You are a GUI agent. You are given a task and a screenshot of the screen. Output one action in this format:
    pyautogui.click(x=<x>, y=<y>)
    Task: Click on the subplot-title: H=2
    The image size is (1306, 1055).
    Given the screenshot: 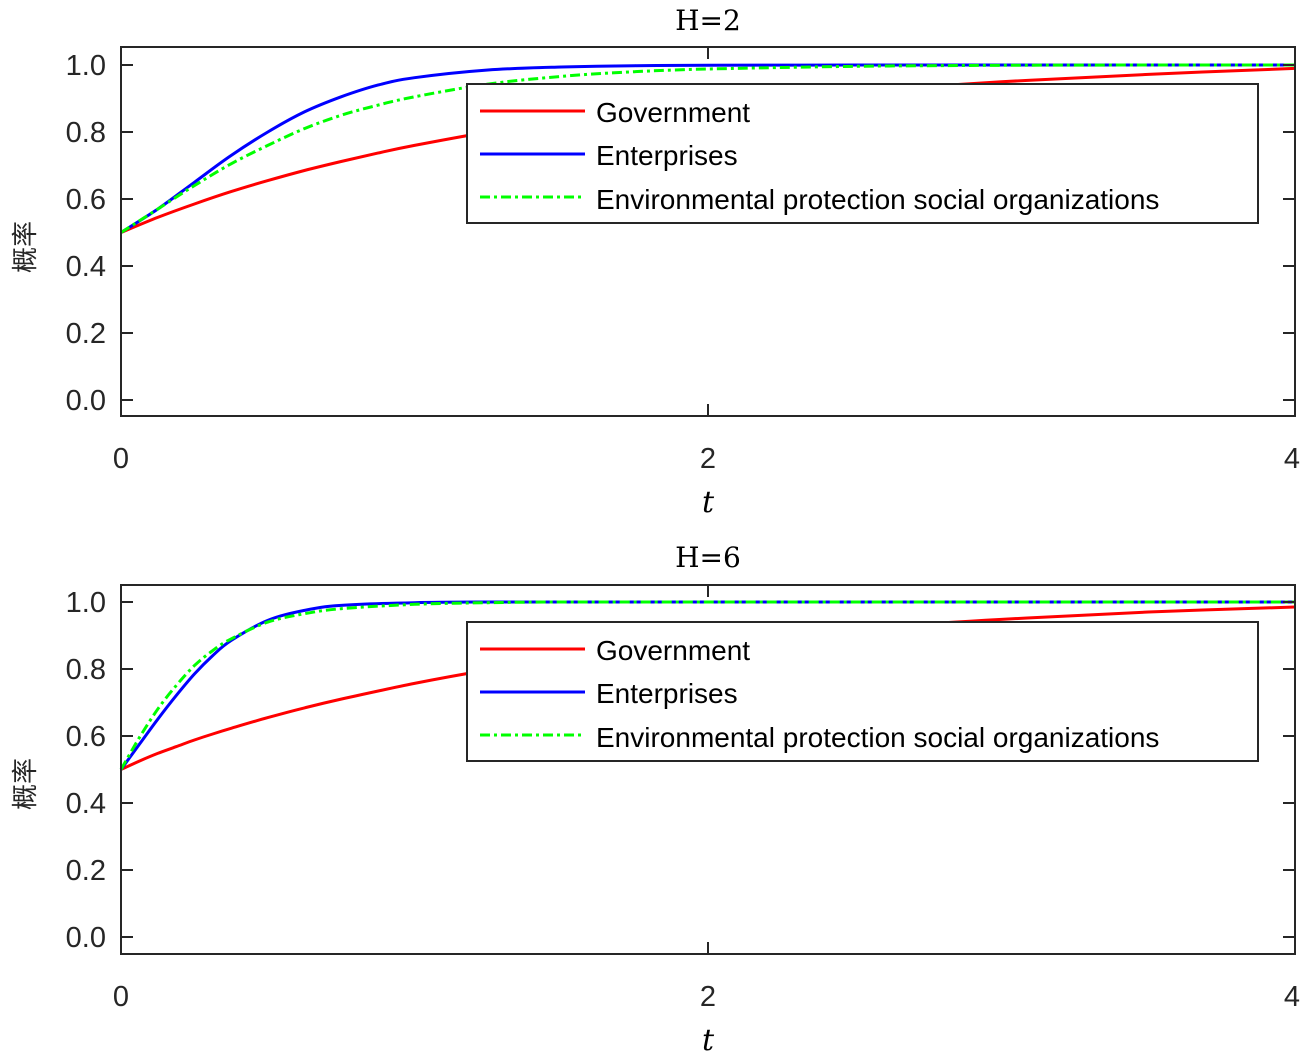 What is the action you would take?
    pyautogui.click(x=708, y=20)
    